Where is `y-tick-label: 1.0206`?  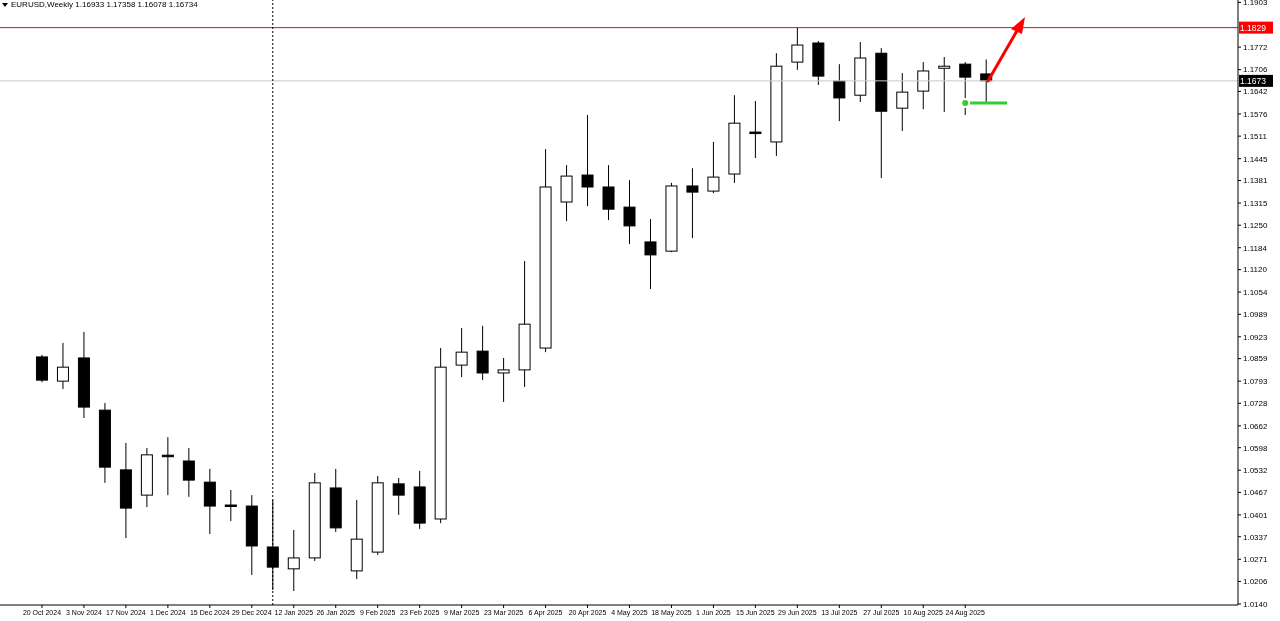
y-tick-label: 1.0206 is located at coordinates (1256, 582).